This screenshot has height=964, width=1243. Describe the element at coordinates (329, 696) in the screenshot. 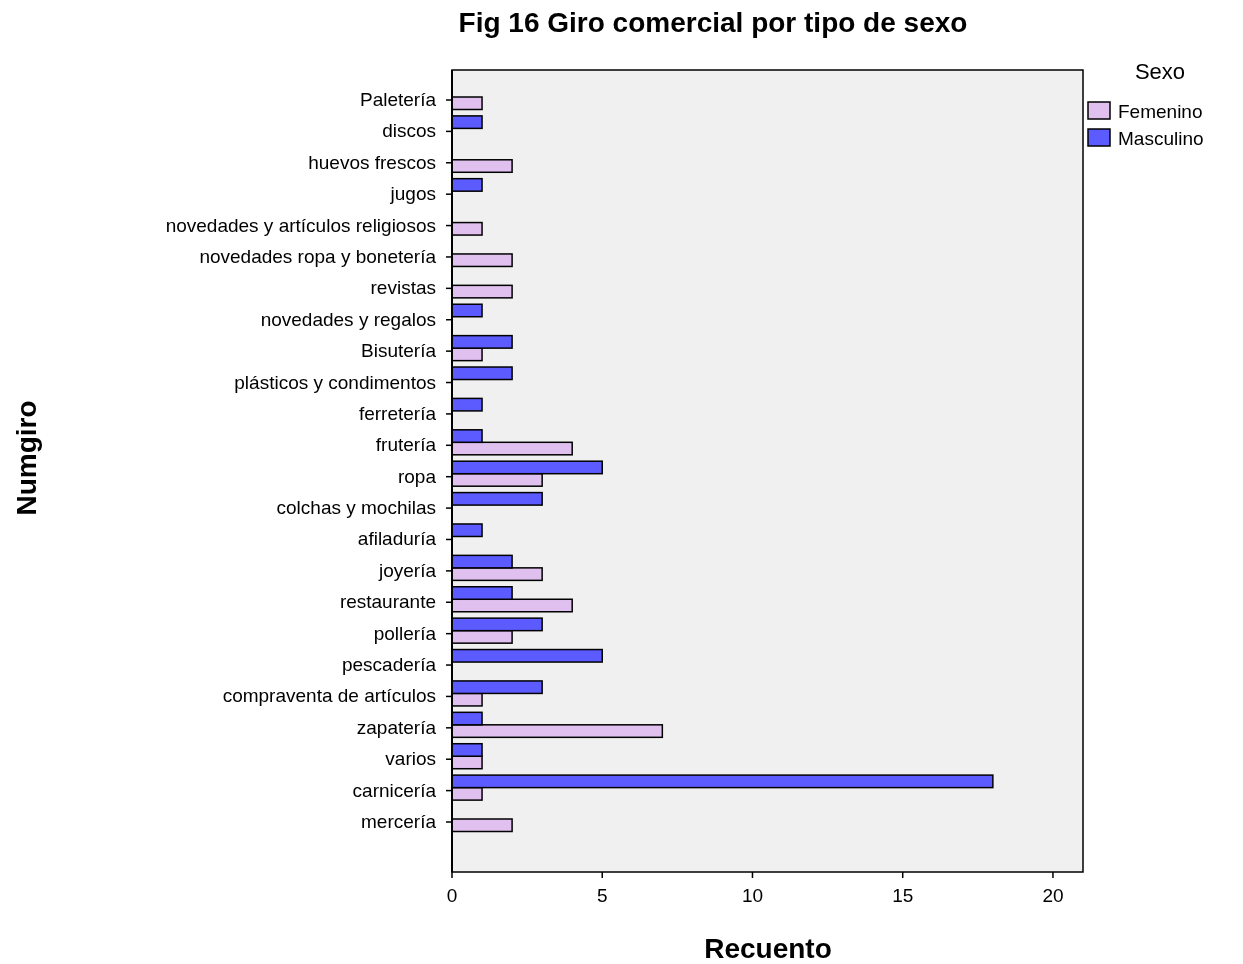

I see `y-tick-label: compraventa de artículos` at that location.